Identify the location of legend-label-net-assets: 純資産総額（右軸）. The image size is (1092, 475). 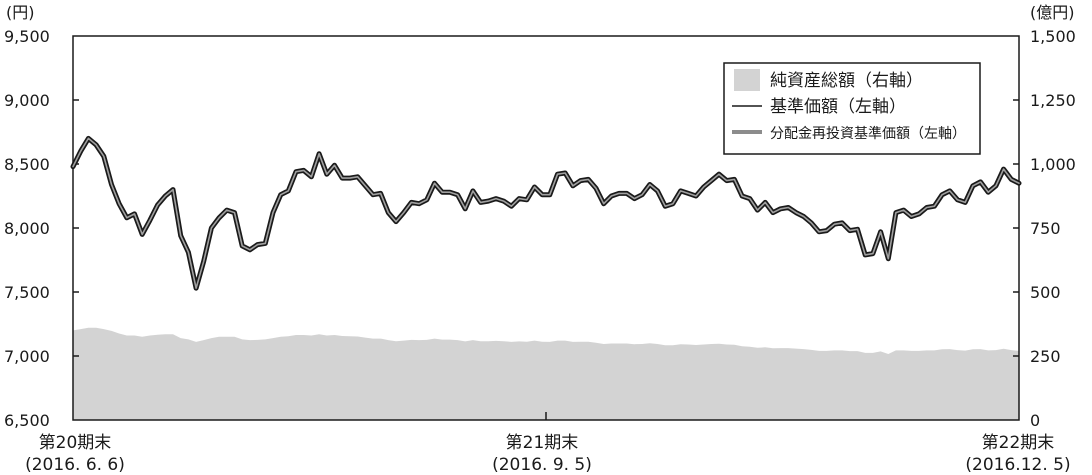
(846, 81).